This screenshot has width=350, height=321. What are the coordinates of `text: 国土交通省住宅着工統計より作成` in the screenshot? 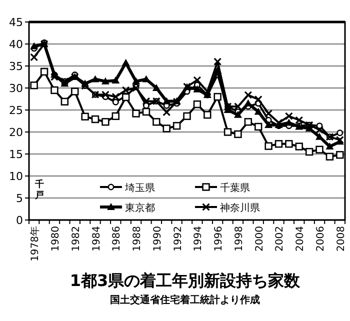 It's located at (185, 300).